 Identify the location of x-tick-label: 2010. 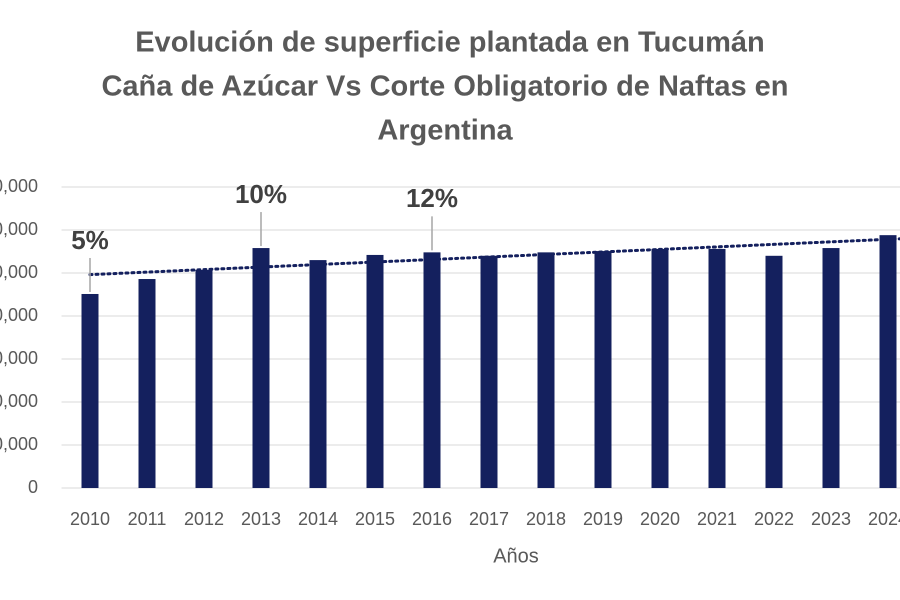
(90, 519).